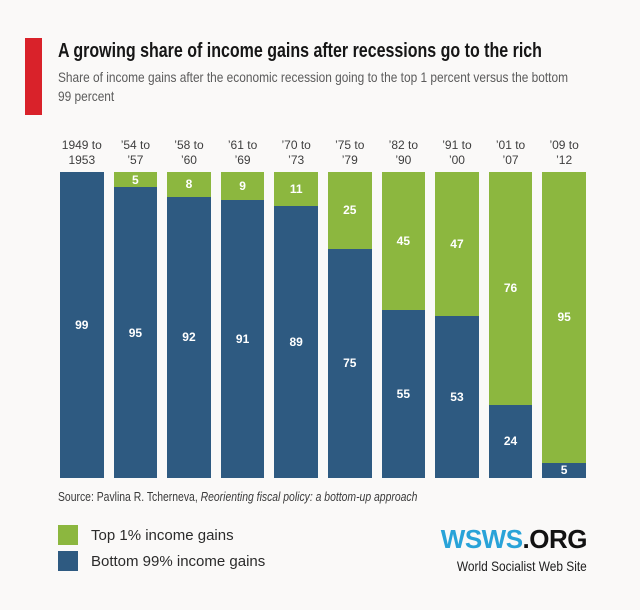 The width and height of the screenshot is (640, 610). What do you see at coordinates (403, 145) in the screenshot?
I see `category-label-line1: ’82 to` at bounding box center [403, 145].